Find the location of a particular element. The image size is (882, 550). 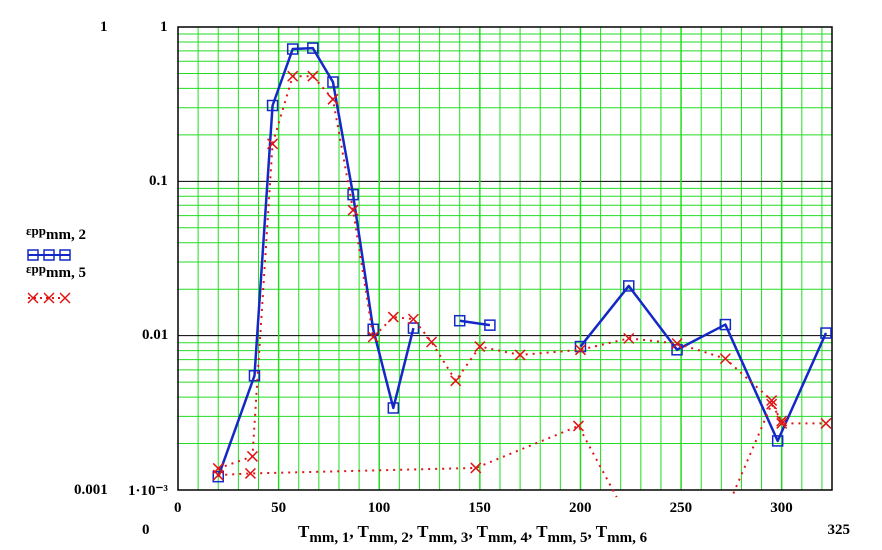

legend is located at coordinates (49, 276).